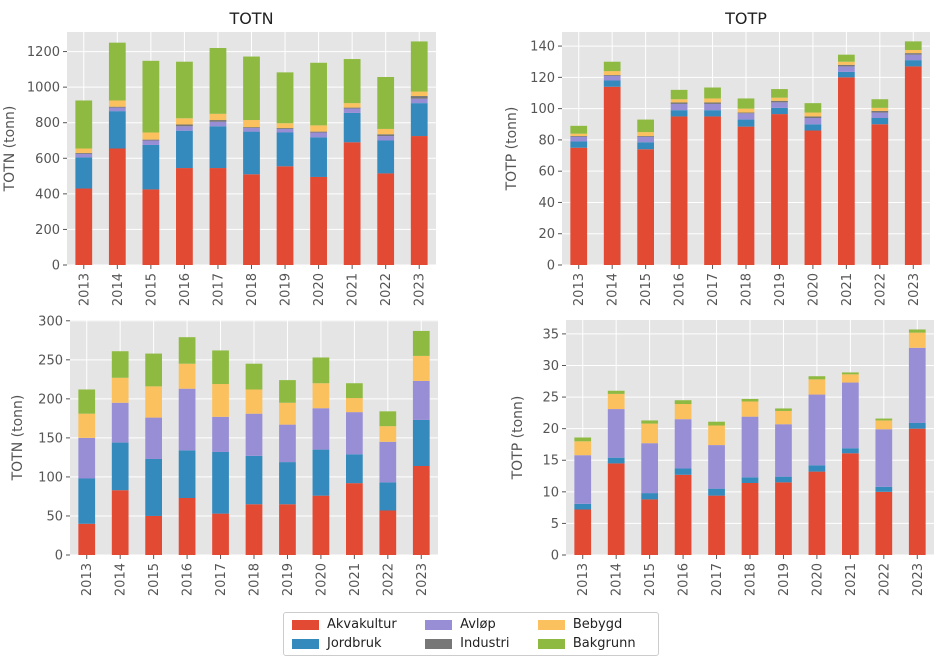 This screenshot has height=661, width=944. What do you see at coordinates (813, 108) in the screenshot?
I see `bar-bakgrunn-2020` at bounding box center [813, 108].